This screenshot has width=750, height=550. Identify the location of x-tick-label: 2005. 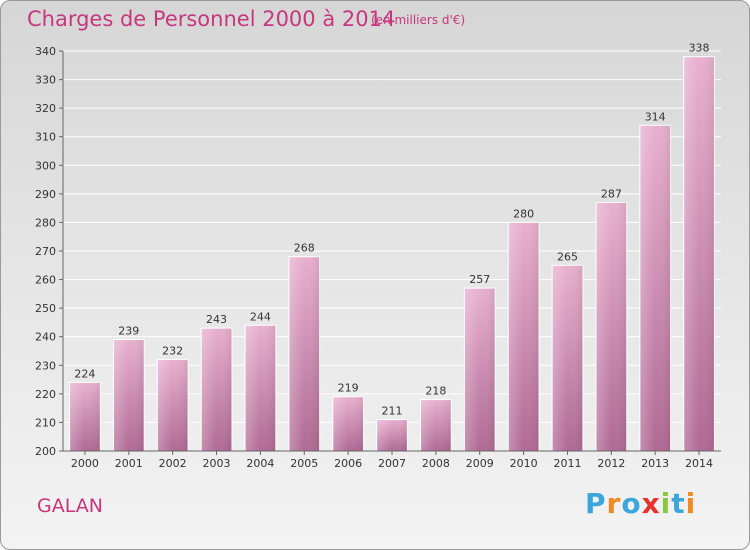
(304, 463).